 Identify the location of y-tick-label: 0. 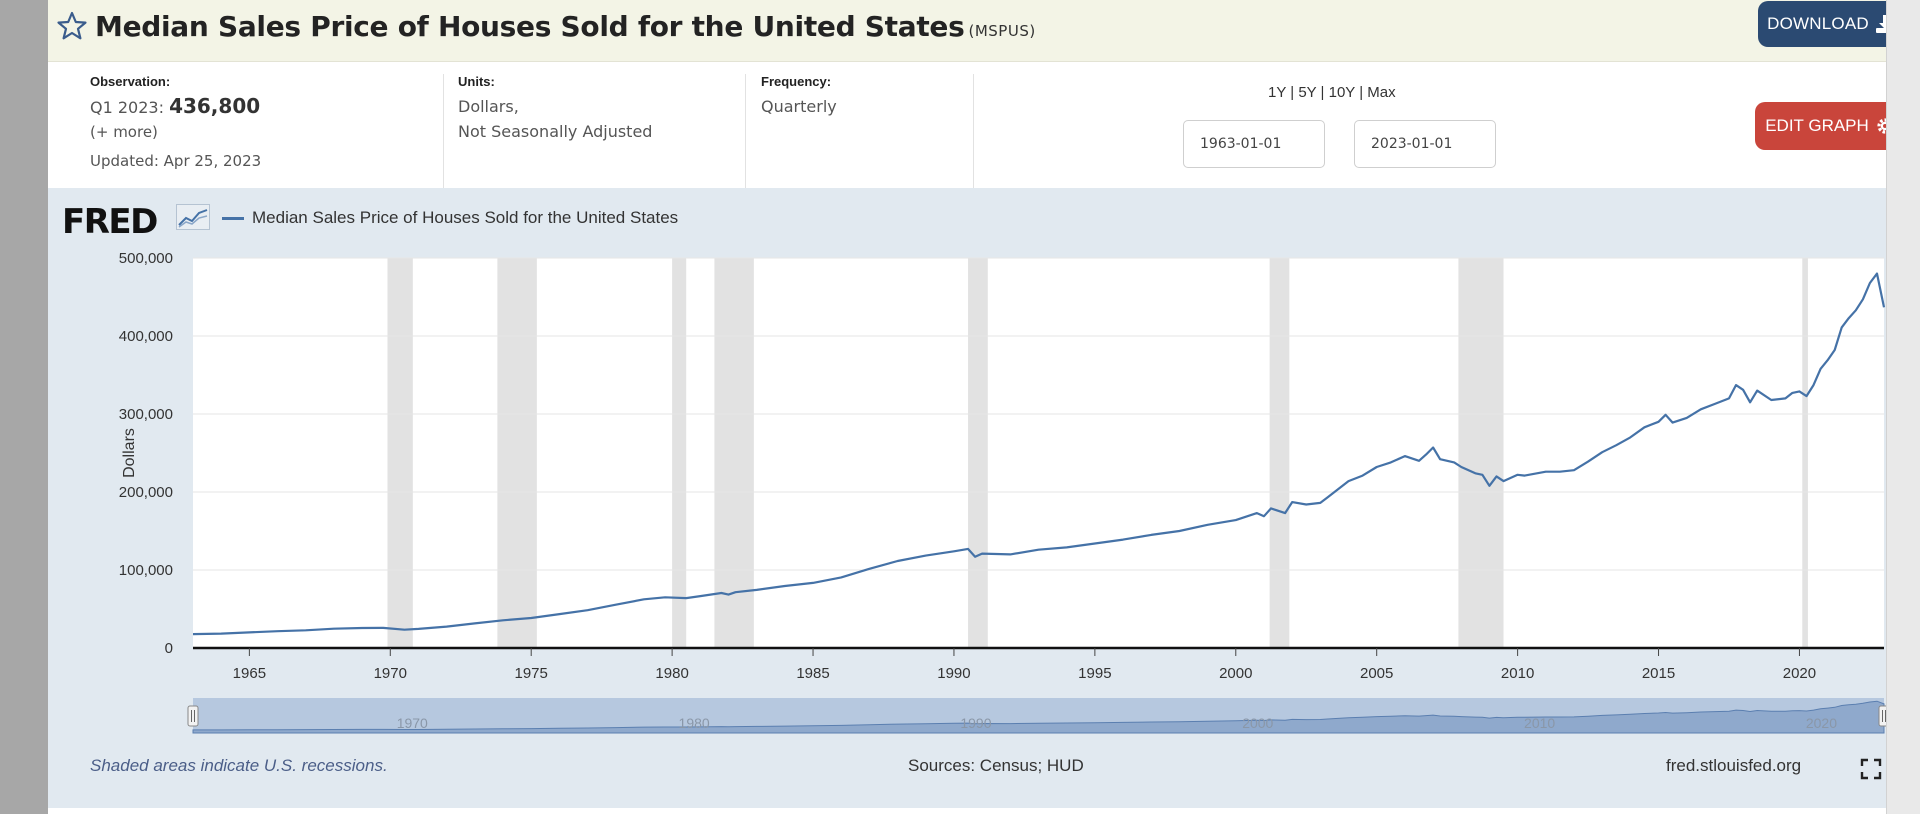
(169, 648).